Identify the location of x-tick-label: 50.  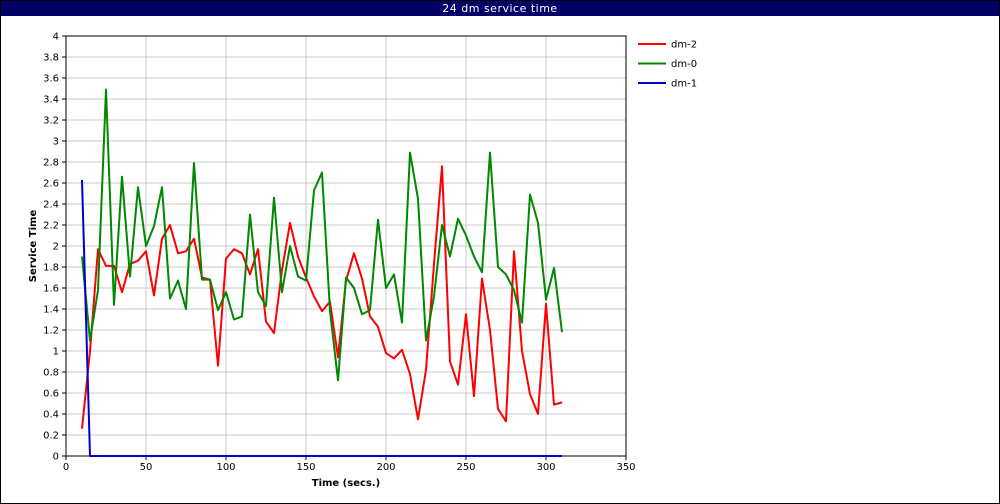
(146, 467).